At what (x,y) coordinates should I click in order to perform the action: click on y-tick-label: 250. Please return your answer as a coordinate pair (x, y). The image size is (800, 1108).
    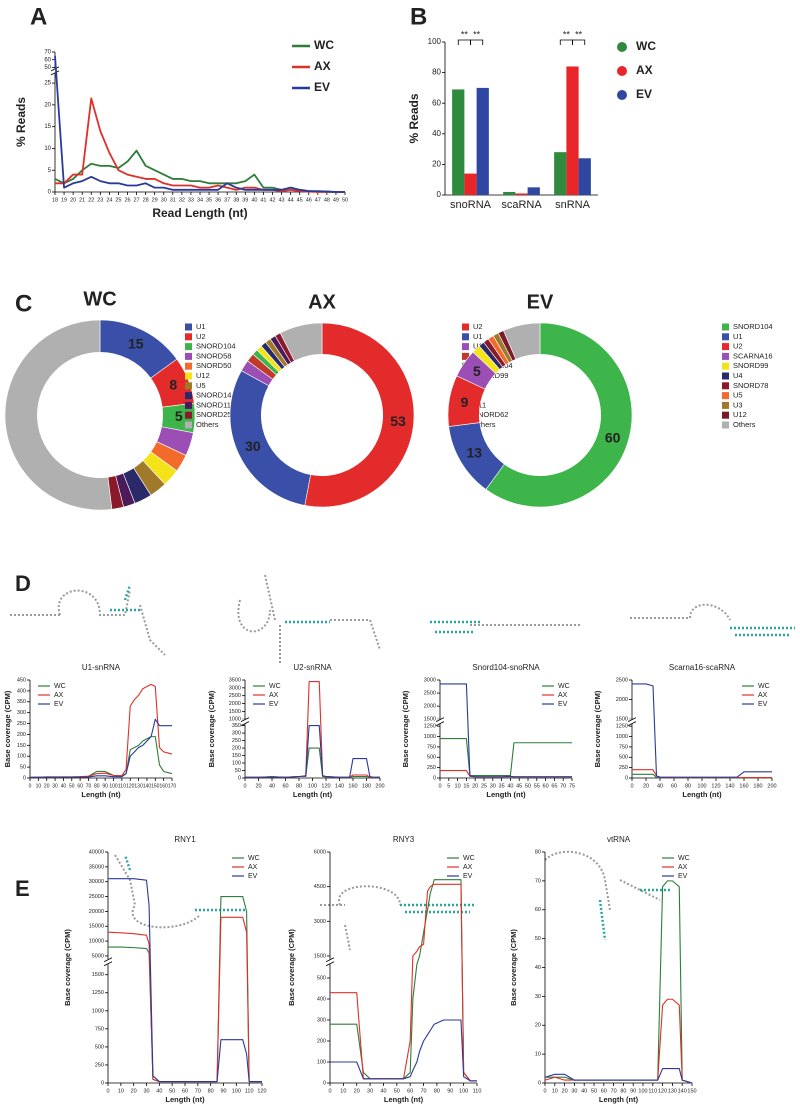
    Looking at the image, I should click on (623, 768).